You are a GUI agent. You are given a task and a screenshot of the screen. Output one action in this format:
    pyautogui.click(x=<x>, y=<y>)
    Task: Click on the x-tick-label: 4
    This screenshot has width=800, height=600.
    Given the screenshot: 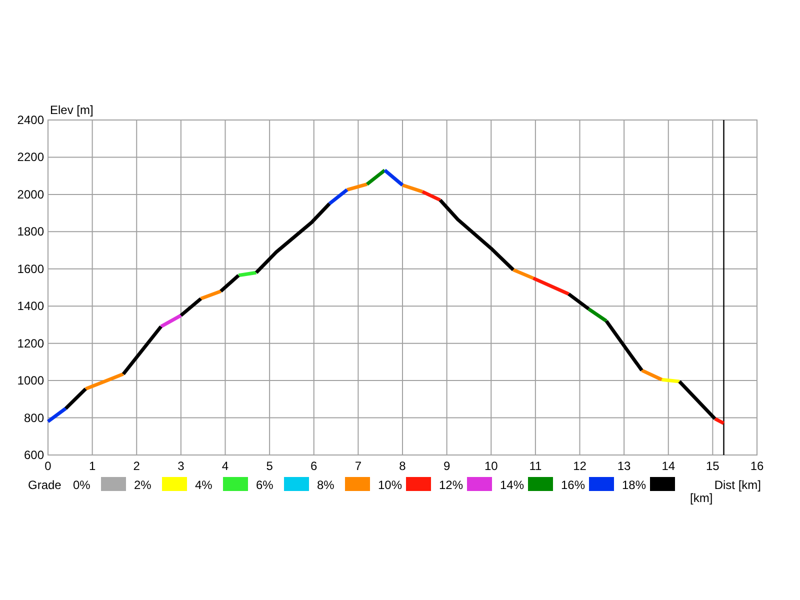 What is the action you would take?
    pyautogui.click(x=225, y=466)
    